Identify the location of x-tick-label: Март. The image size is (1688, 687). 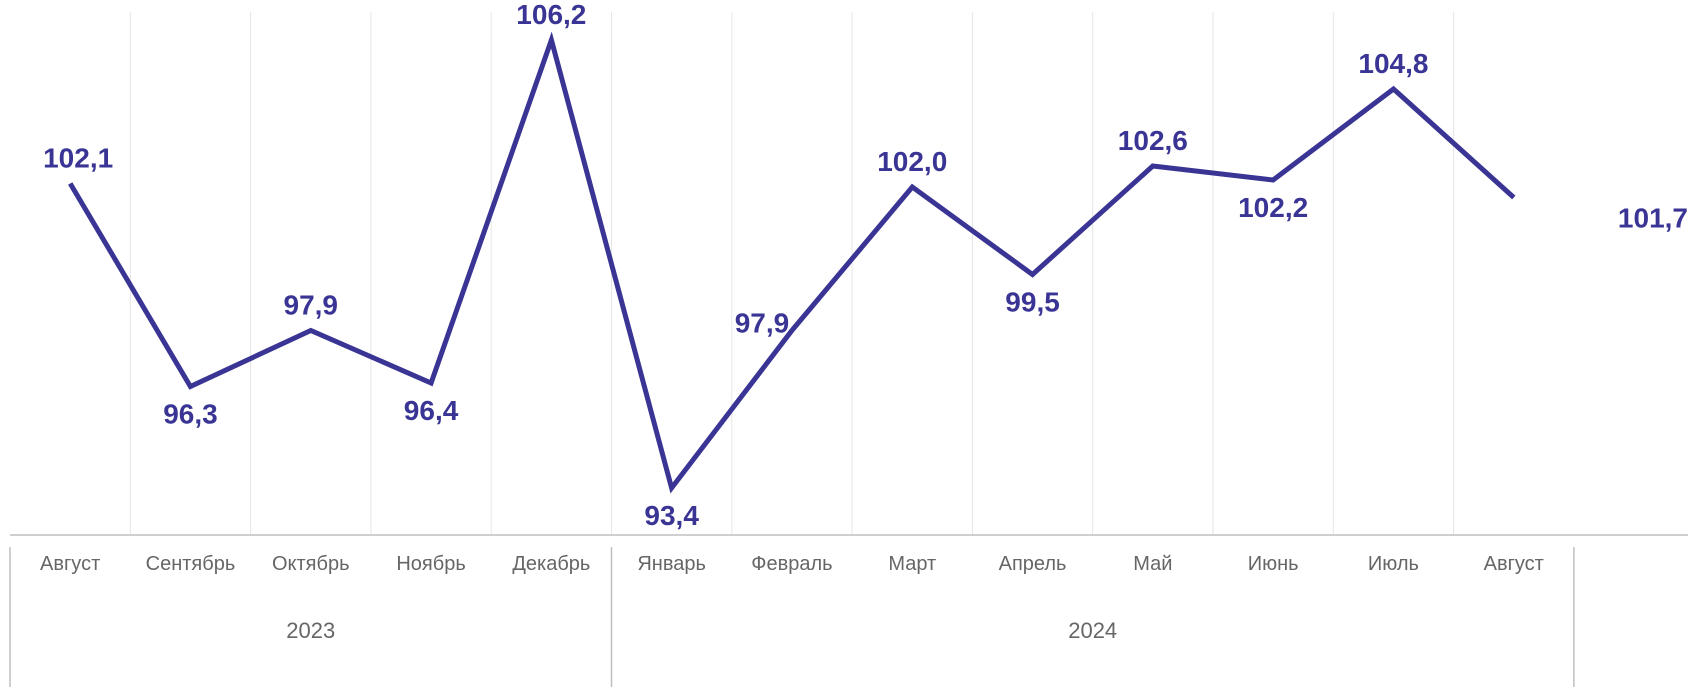
(912, 564).